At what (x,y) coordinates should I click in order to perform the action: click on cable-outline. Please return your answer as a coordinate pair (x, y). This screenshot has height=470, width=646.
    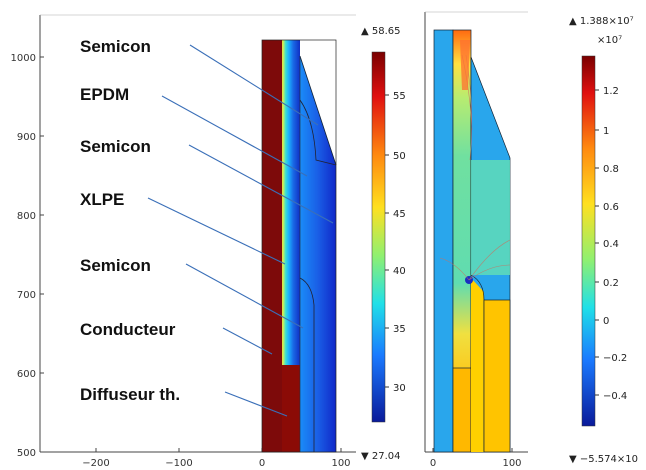
    Looking at the image, I should click on (299, 246).